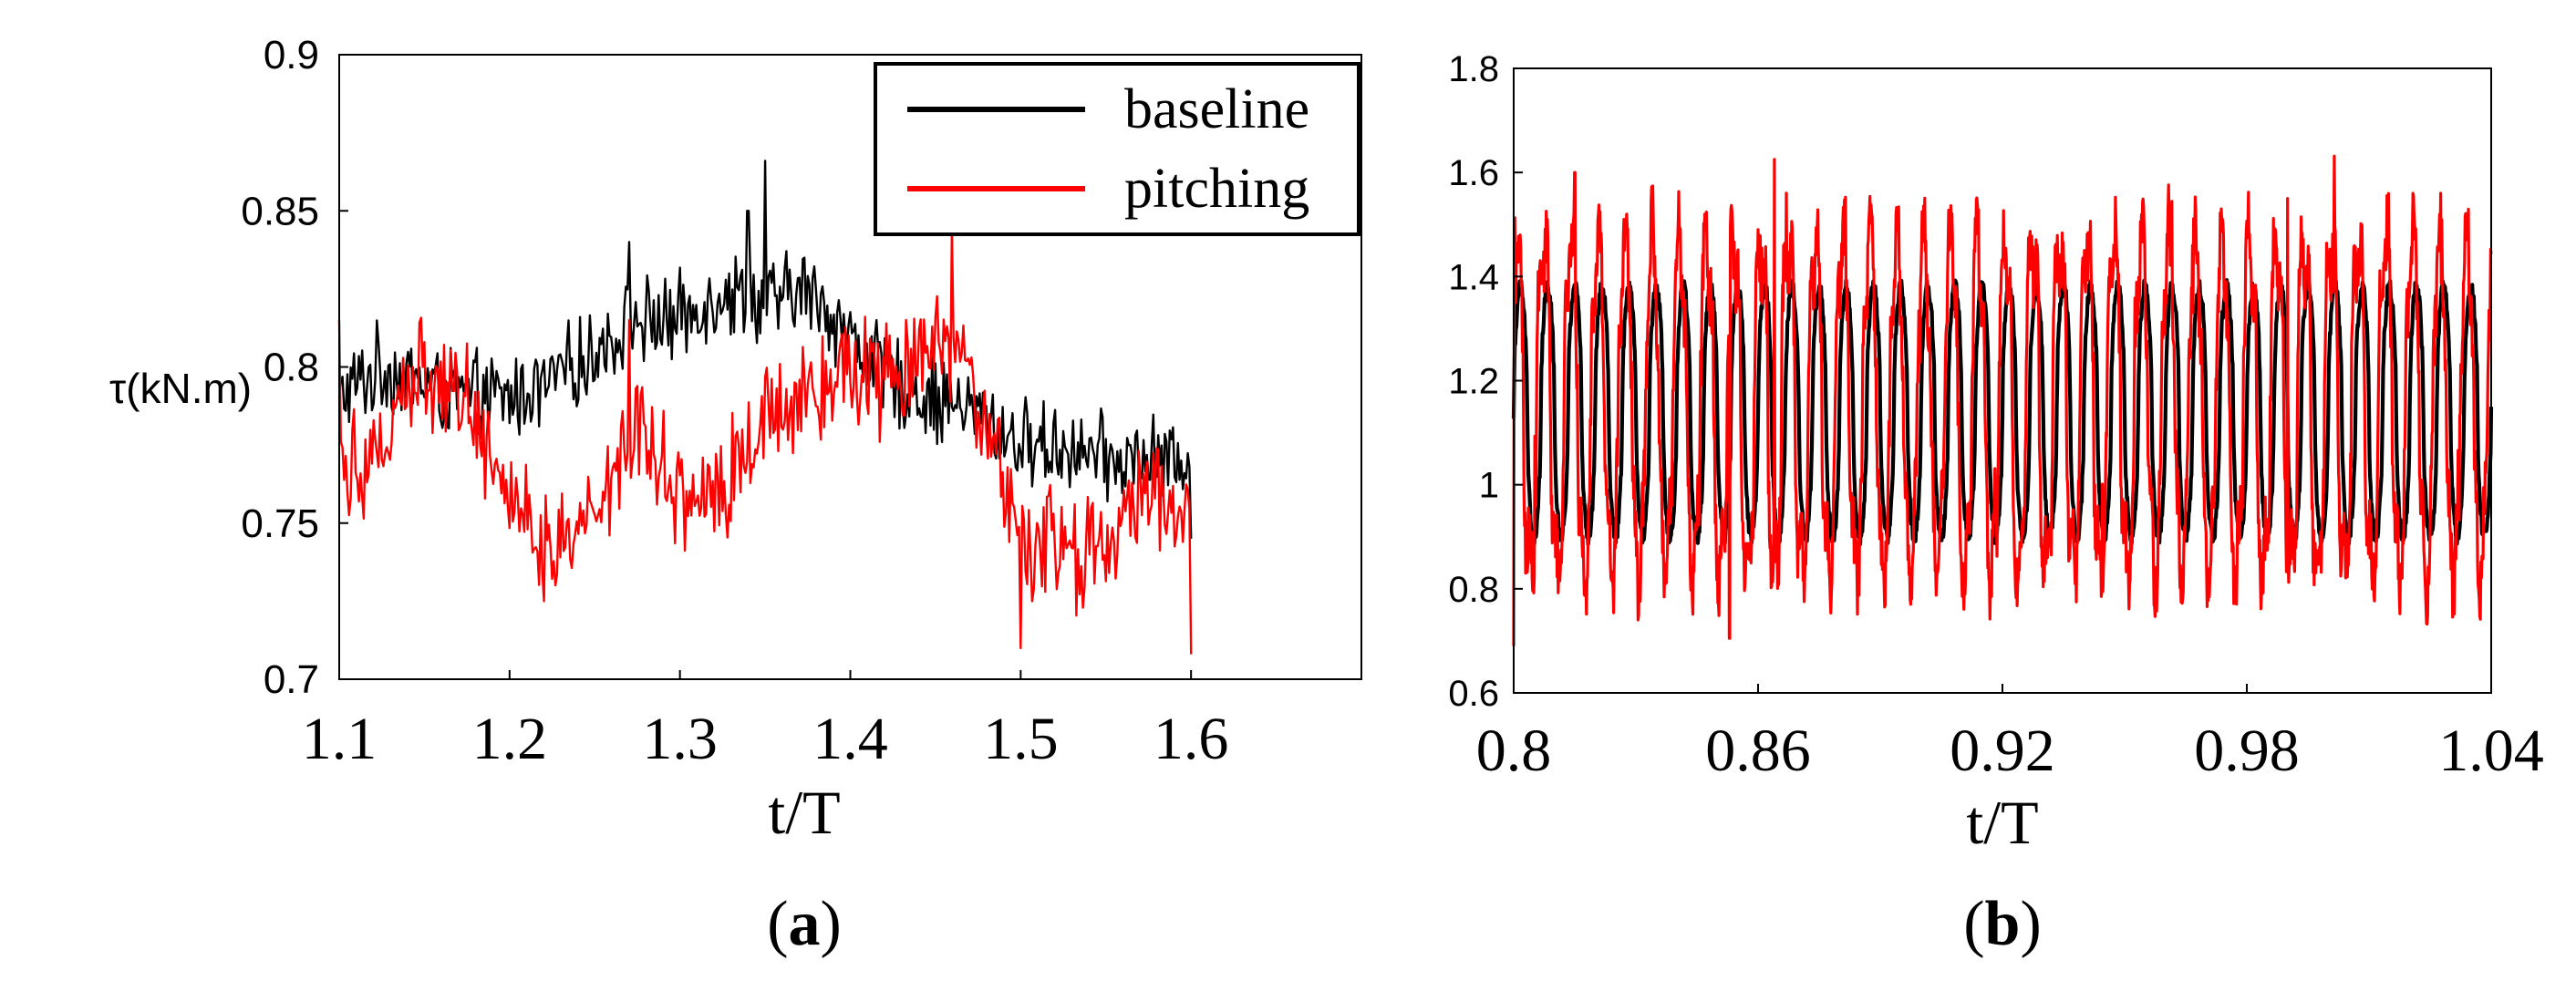  Describe the element at coordinates (804, 813) in the screenshot. I see `panel-a-x-axis-label: t/T` at that location.